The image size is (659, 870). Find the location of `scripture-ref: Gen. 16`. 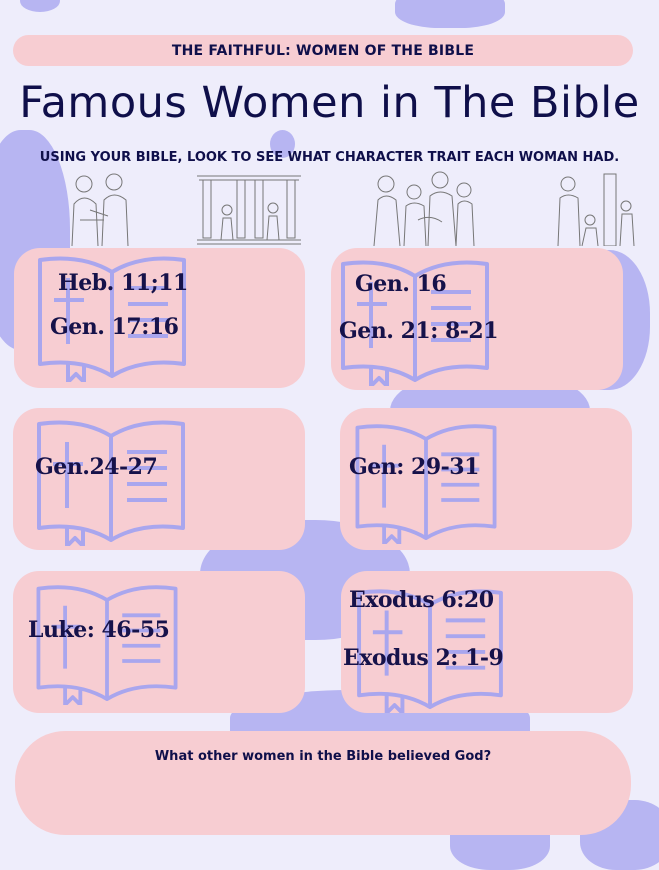

scripture-ref: Gen. 16 is located at coordinates (401, 284).